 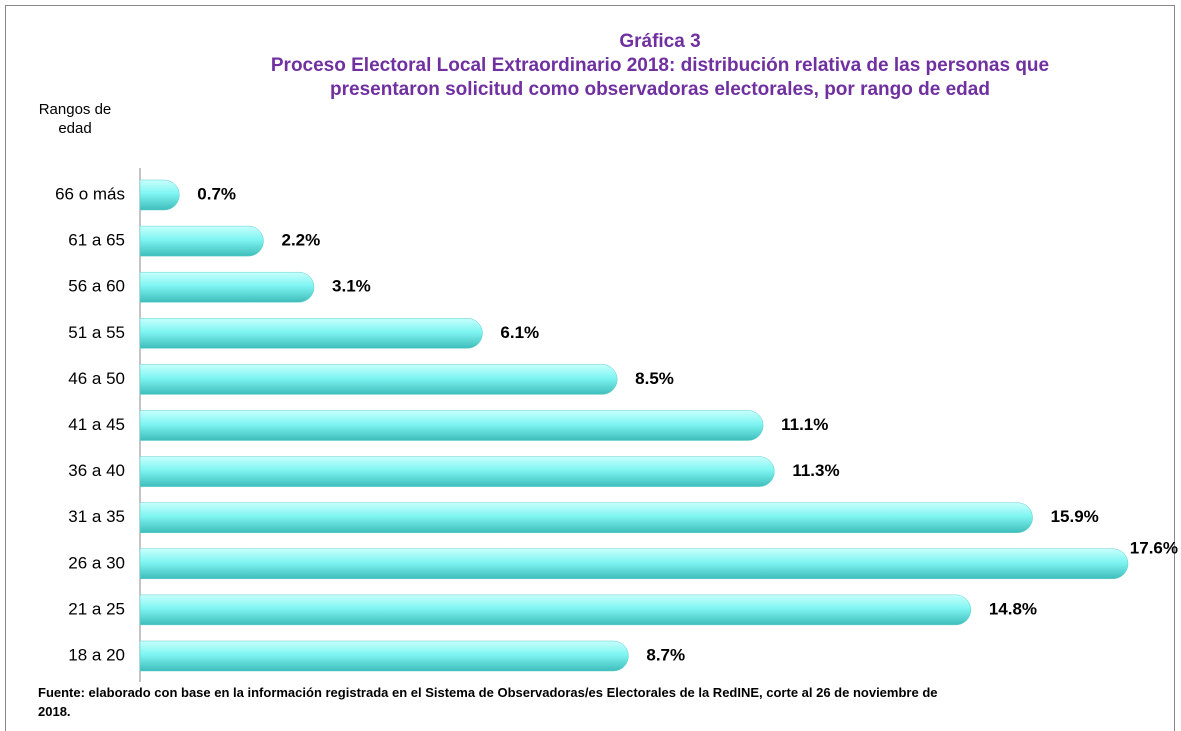 What do you see at coordinates (75, 119) in the screenshot?
I see `axis-label: Rangos de edad` at bounding box center [75, 119].